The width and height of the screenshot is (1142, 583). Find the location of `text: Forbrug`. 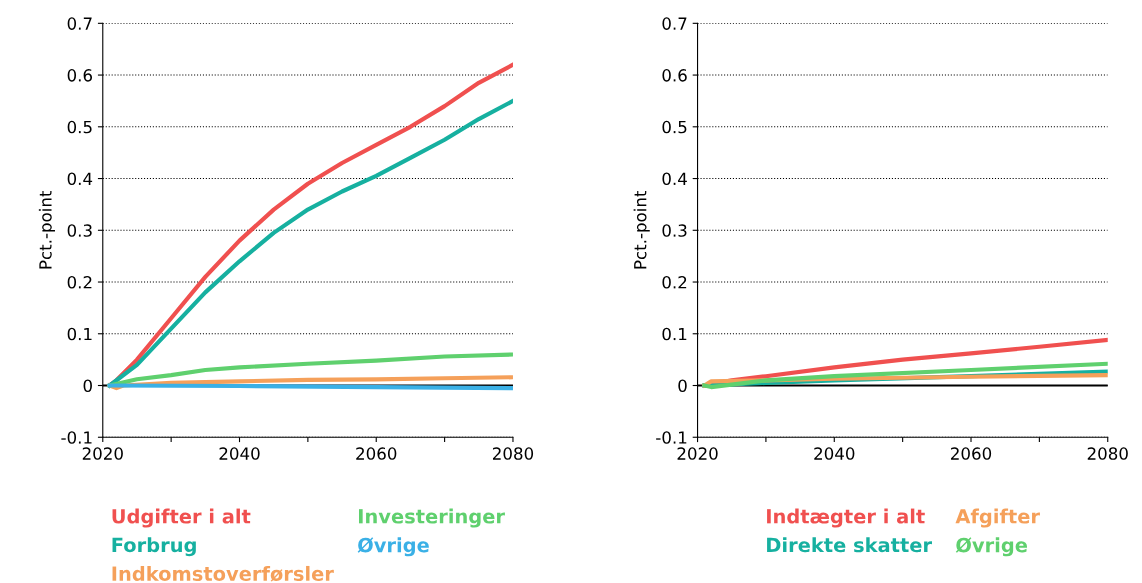

text: Forbrug is located at coordinates (154, 547).